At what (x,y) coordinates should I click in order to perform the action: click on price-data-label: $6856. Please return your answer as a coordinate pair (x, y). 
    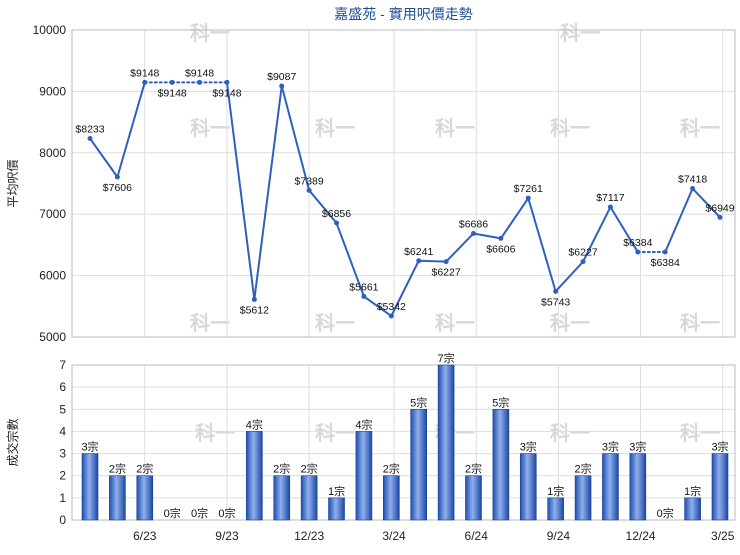
    Looking at the image, I should click on (336, 214).